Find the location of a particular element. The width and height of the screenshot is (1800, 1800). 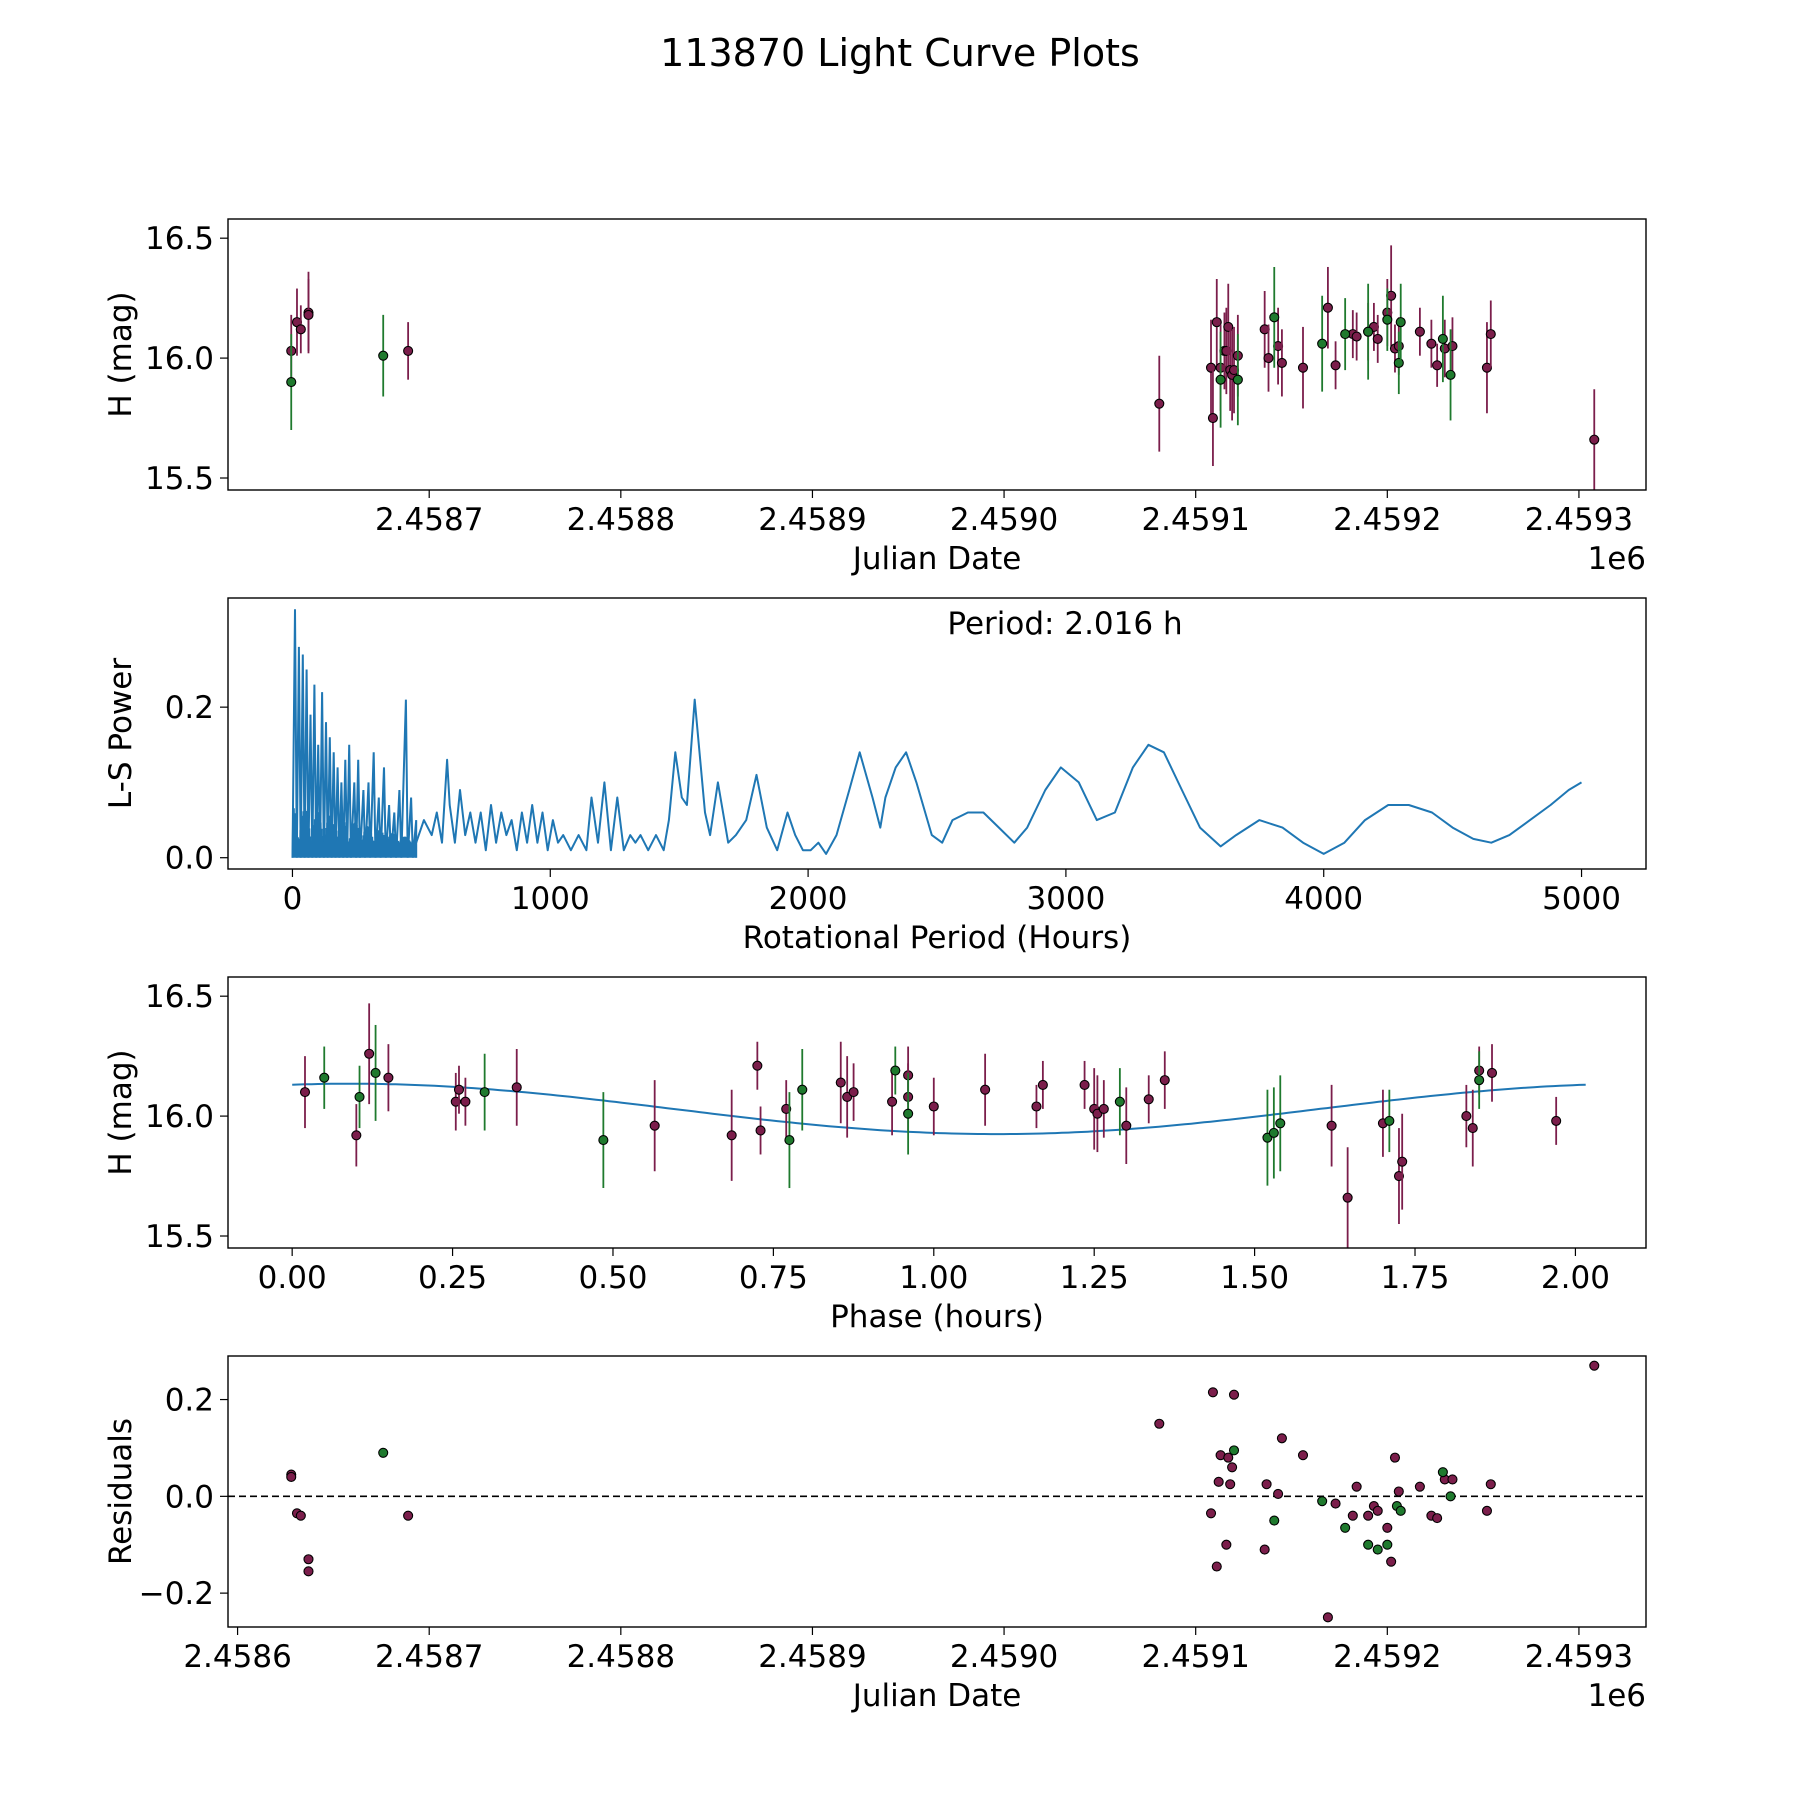

periodogram-plot-area is located at coordinates (937, 733).